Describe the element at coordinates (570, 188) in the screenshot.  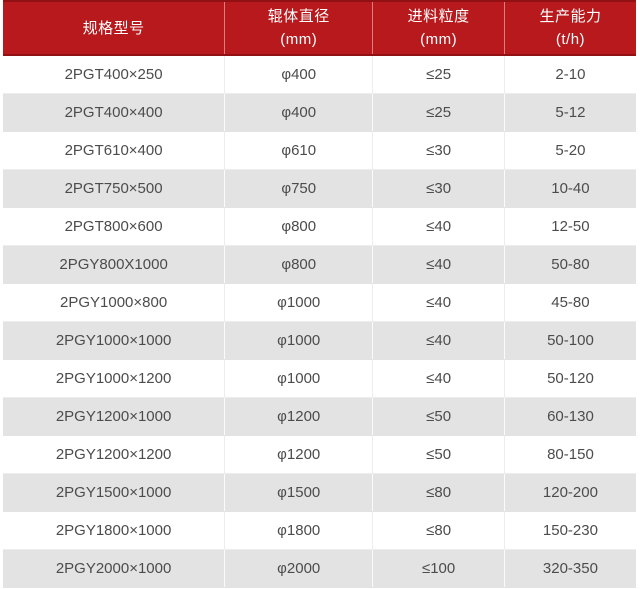
I see `table-cell: 10-40` at that location.